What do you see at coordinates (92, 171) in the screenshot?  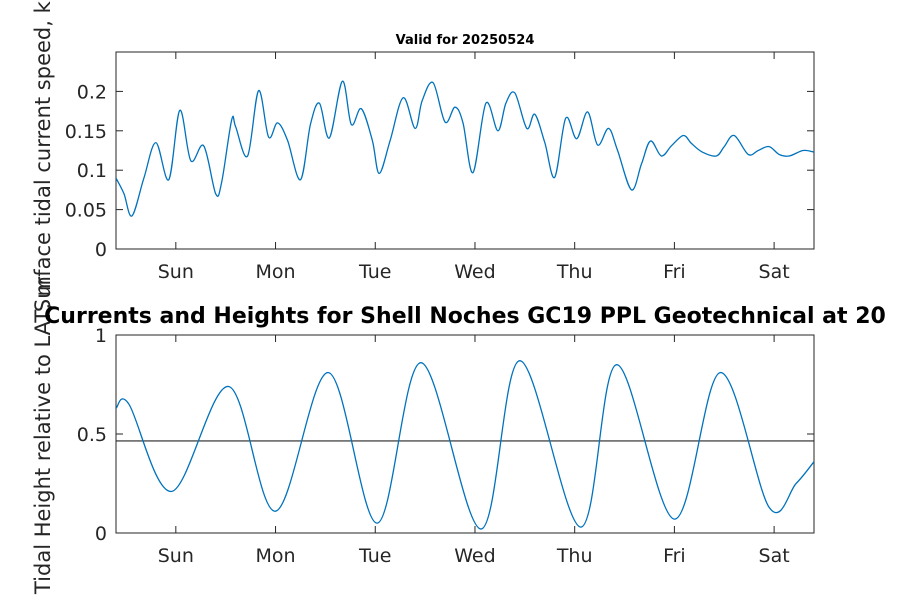 I see `current-speed-ytick-label: 0.1` at bounding box center [92, 171].